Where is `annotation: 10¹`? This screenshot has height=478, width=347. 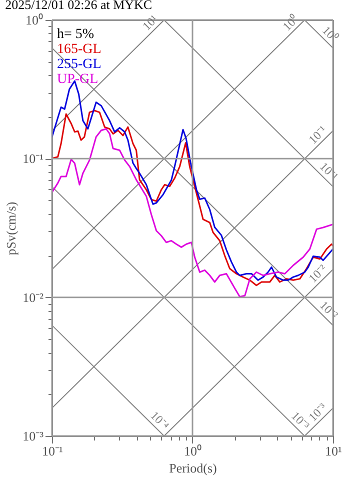
annotation: 10¹ is located at coordinates (150, 23).